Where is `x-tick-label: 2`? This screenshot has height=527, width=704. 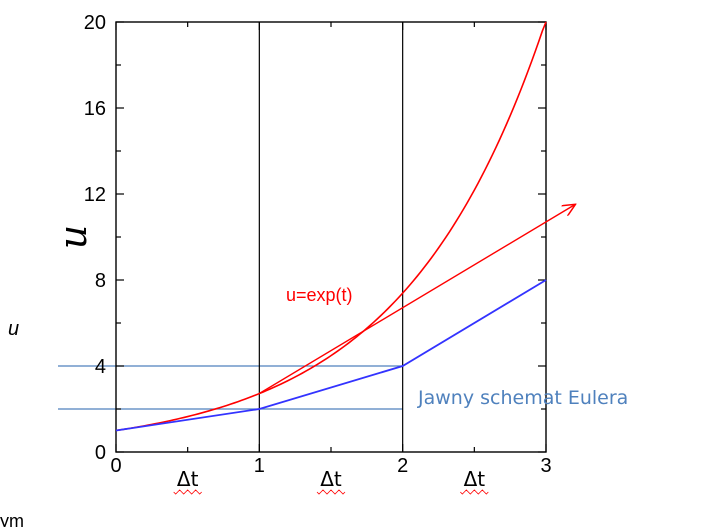 x-tick-label: 2 is located at coordinates (402, 466).